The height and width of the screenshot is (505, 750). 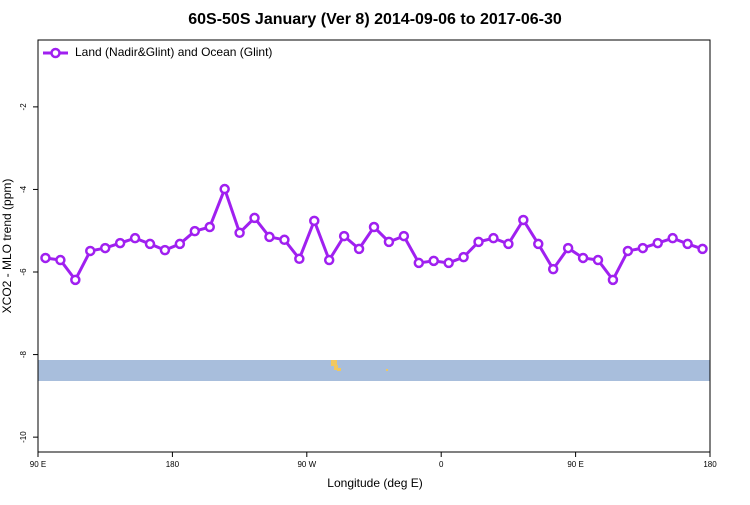 What do you see at coordinates (7, 246) in the screenshot?
I see `y-axis-label: XCO2 - MLO trend (ppm)` at bounding box center [7, 246].